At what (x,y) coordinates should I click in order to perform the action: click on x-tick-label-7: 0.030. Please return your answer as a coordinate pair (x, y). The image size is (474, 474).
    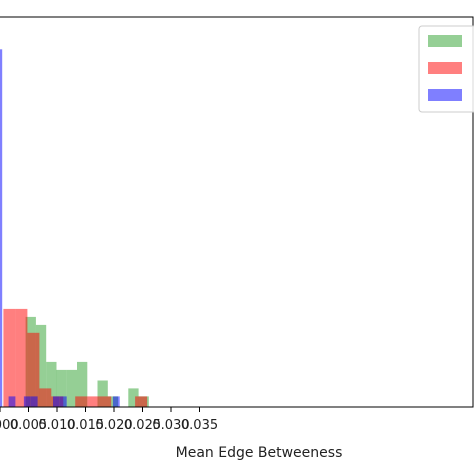
    Looking at the image, I should click on (170, 425).